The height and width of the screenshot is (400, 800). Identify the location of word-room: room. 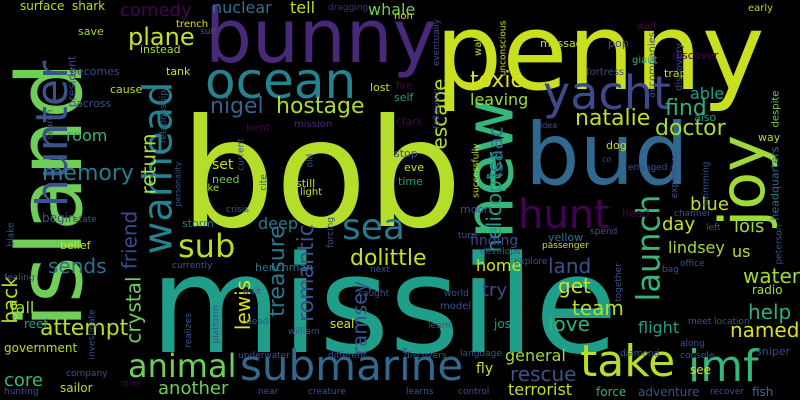
(87, 135).